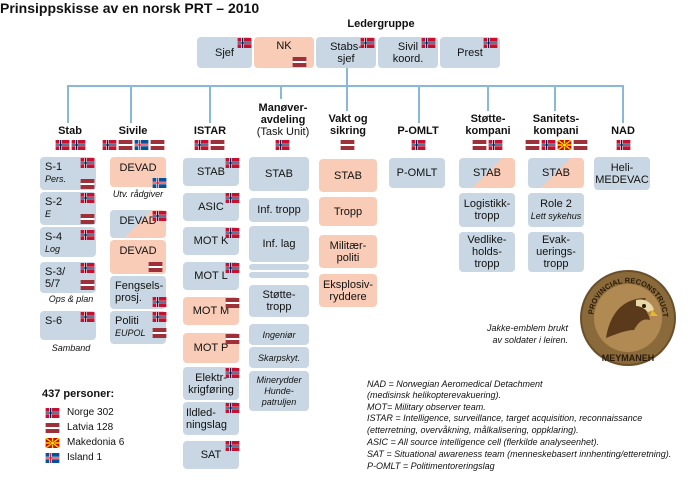 The width and height of the screenshot is (693, 489). I want to click on sanitet-evakuering: Evak- uerings- tropp, so click(556, 252).